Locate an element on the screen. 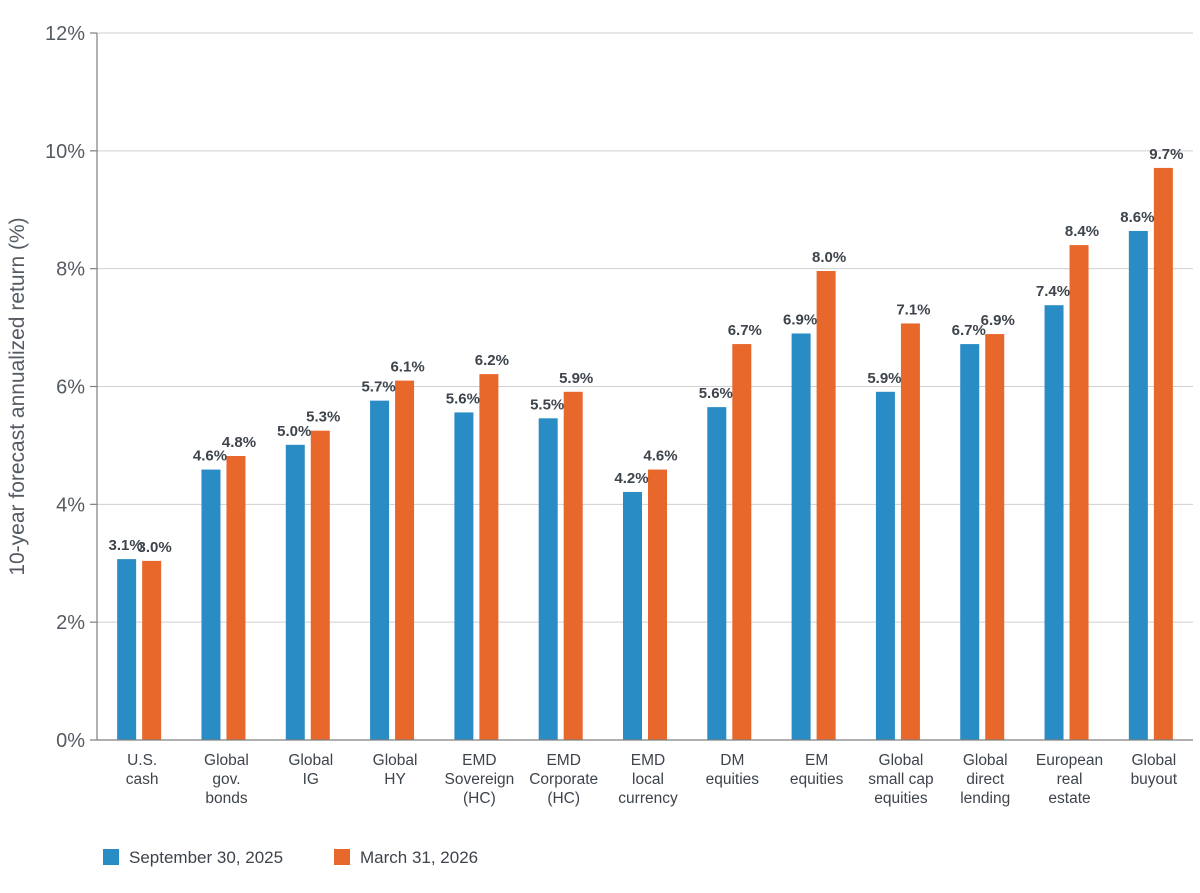 The width and height of the screenshot is (1200, 893). data-label: 6.1% is located at coordinates (407, 367).